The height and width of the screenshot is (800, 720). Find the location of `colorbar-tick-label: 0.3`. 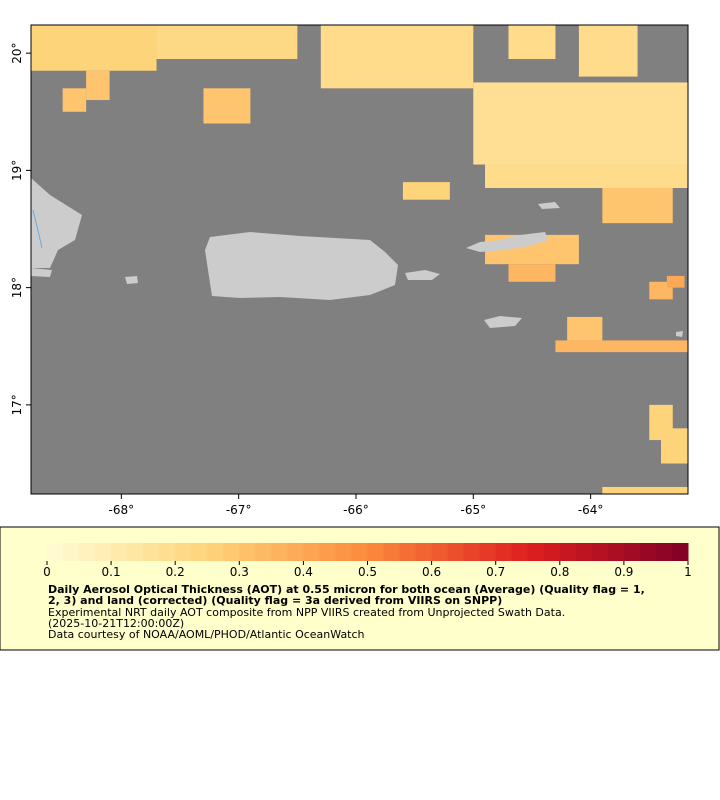

colorbar-tick-label: 0.3 is located at coordinates (239, 572).